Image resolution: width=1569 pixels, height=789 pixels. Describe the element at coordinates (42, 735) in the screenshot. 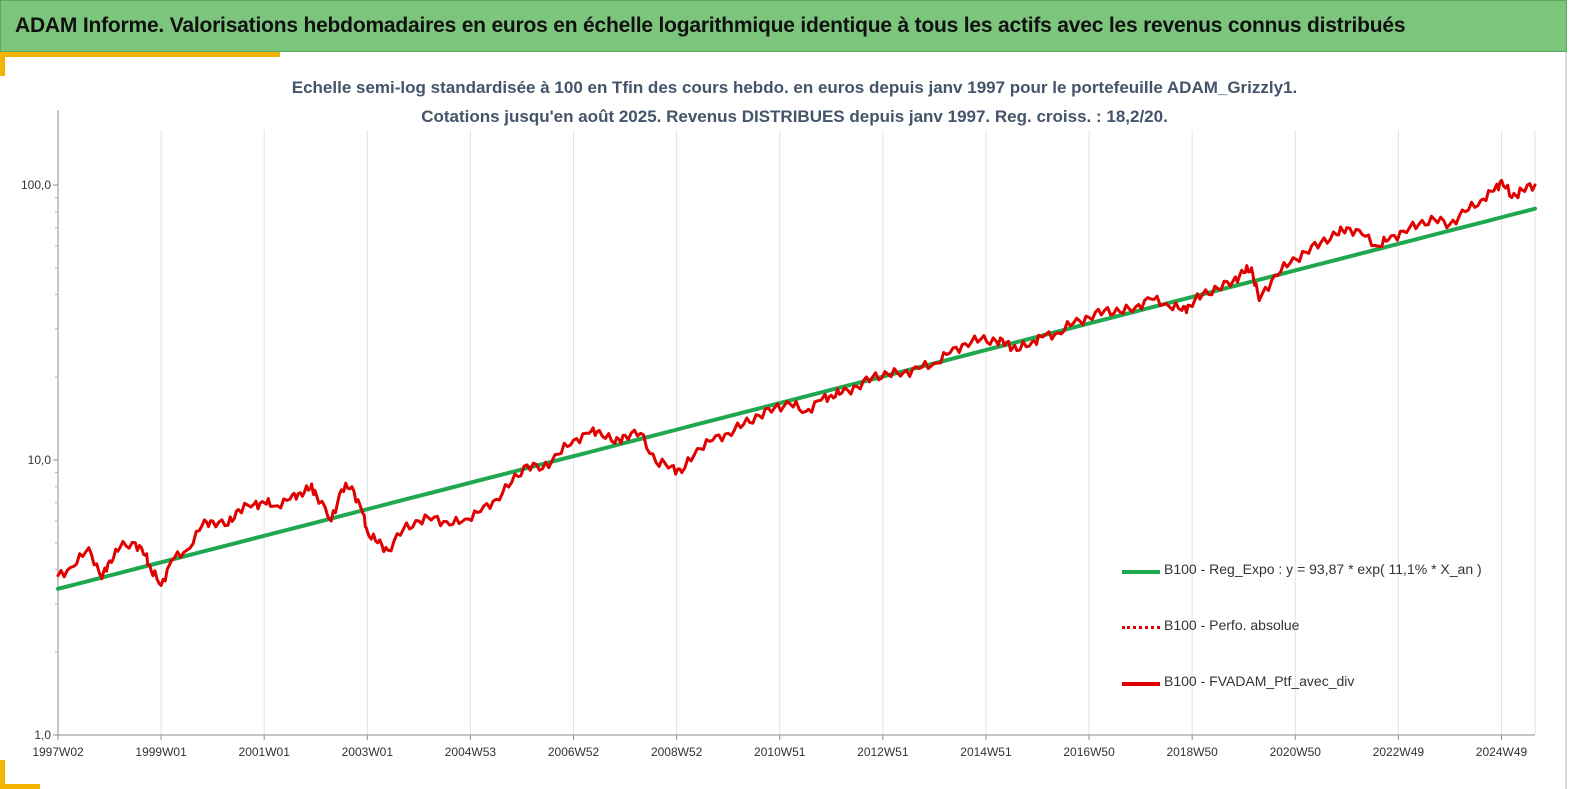

I see `y-tick-label: 1,0` at that location.